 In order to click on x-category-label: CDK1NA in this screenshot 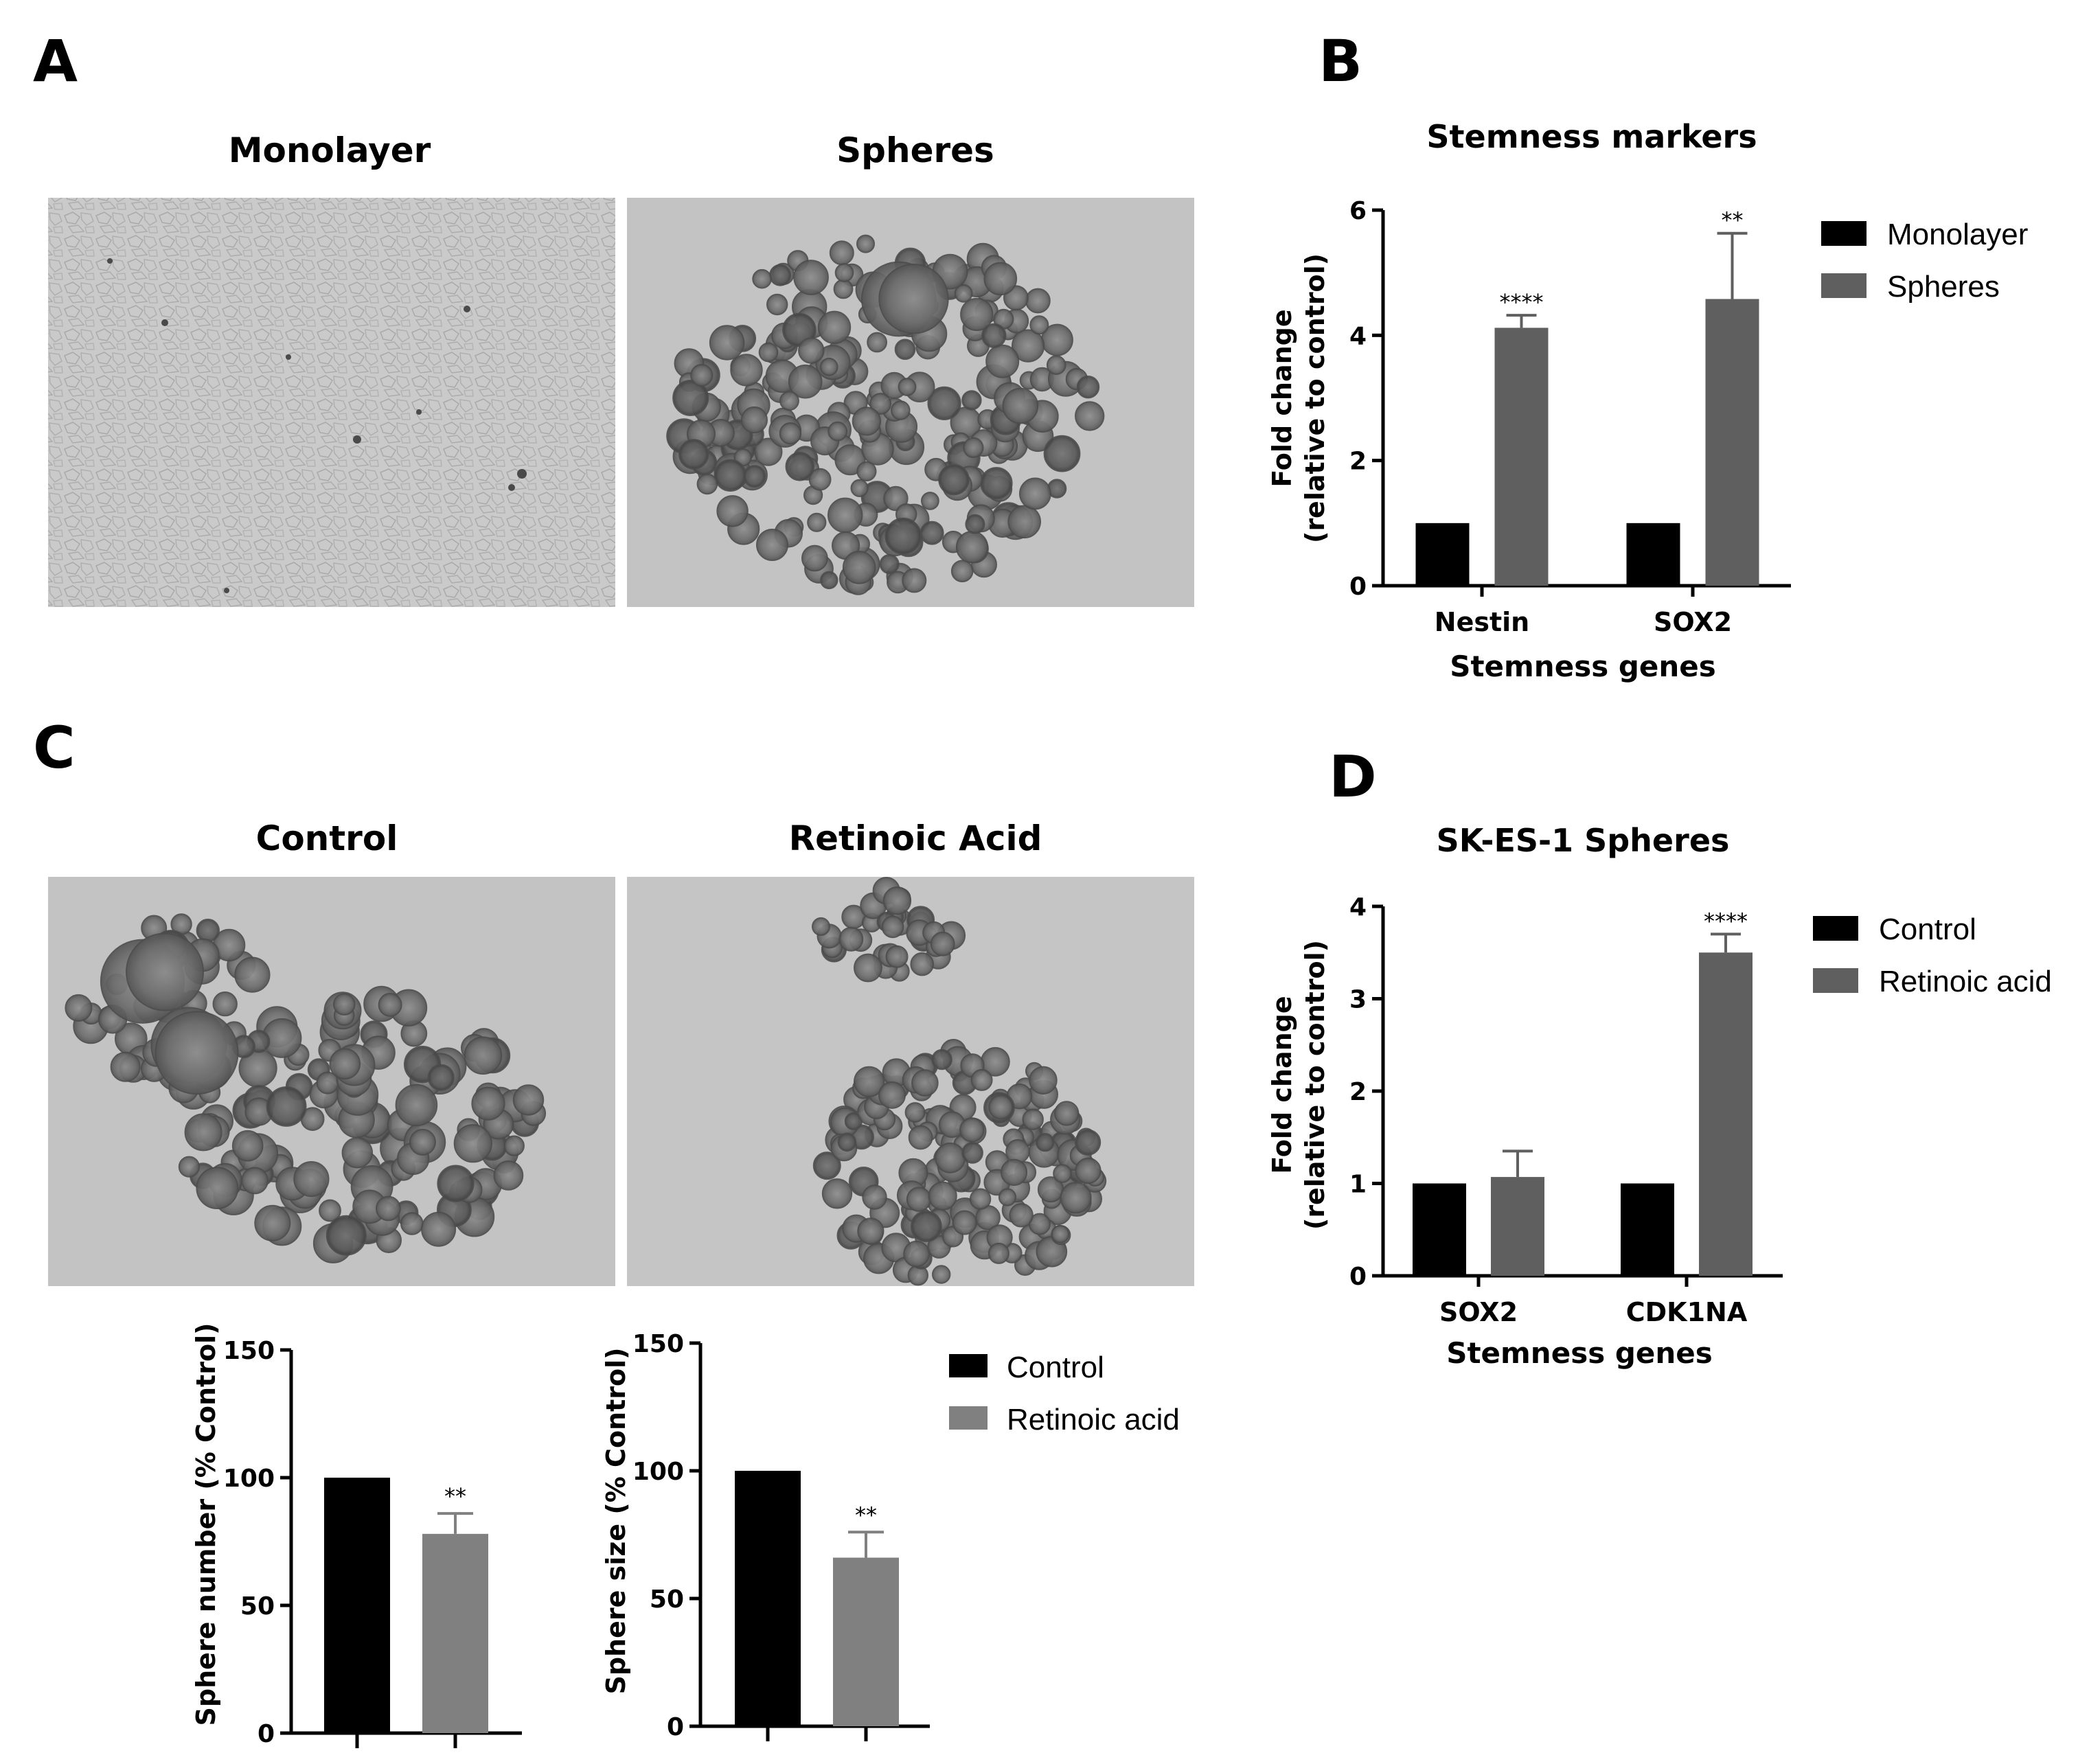, I will do `click(1687, 1312)`.